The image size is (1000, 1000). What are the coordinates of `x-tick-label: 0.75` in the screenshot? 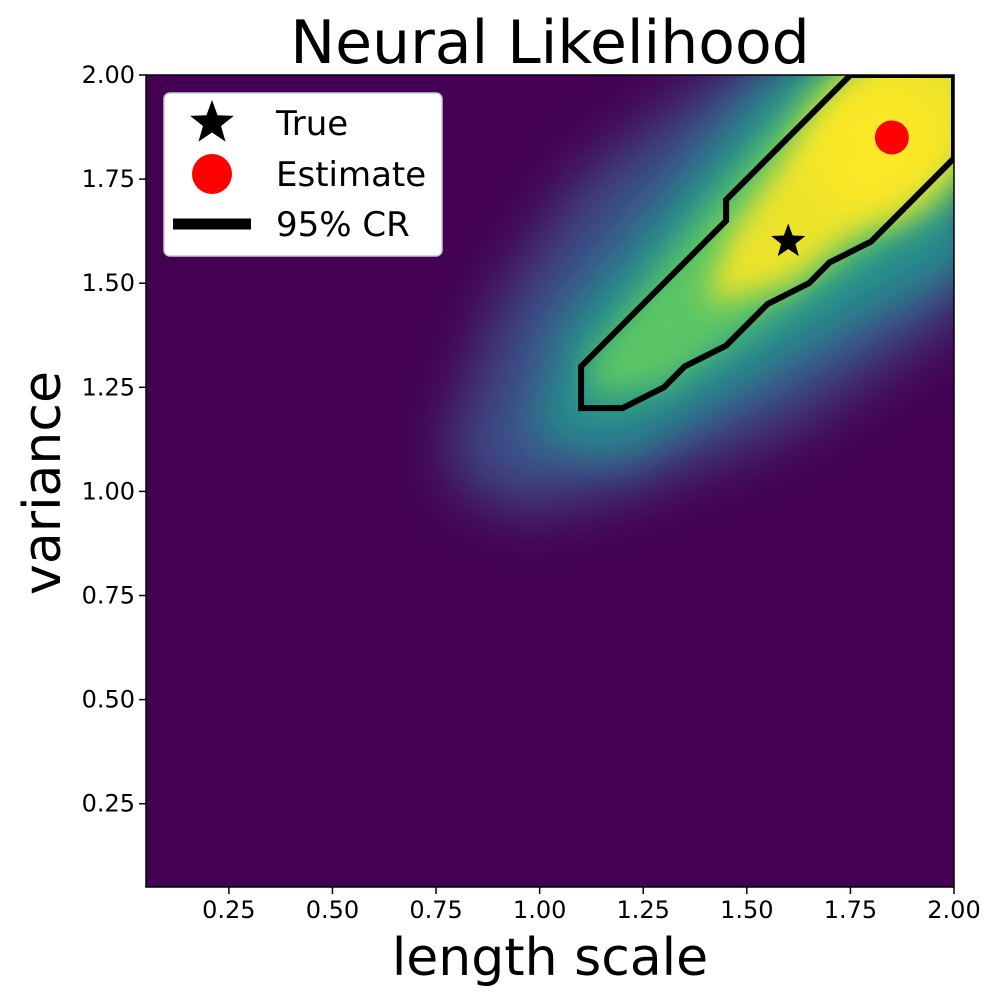 It's located at (435, 910).